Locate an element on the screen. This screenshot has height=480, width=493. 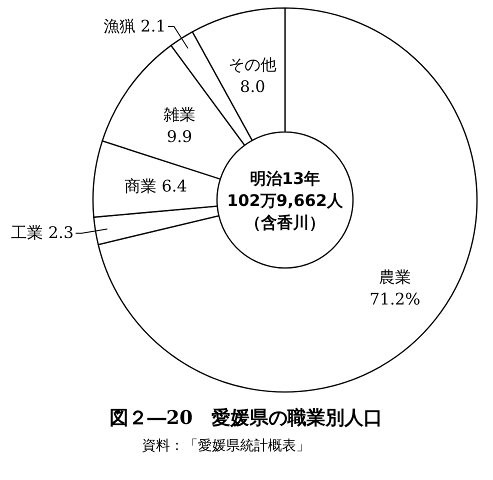
slice-label: 雑業 is located at coordinates (180, 114).